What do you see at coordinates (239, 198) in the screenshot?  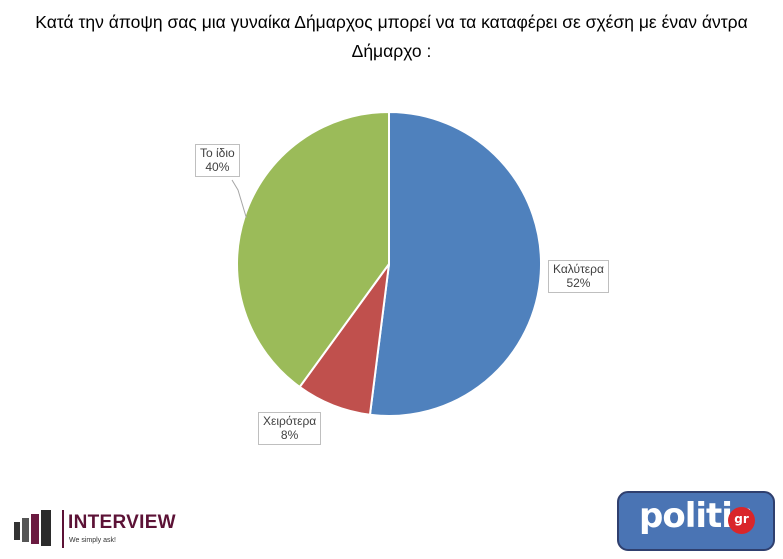 I see `leader-line` at bounding box center [239, 198].